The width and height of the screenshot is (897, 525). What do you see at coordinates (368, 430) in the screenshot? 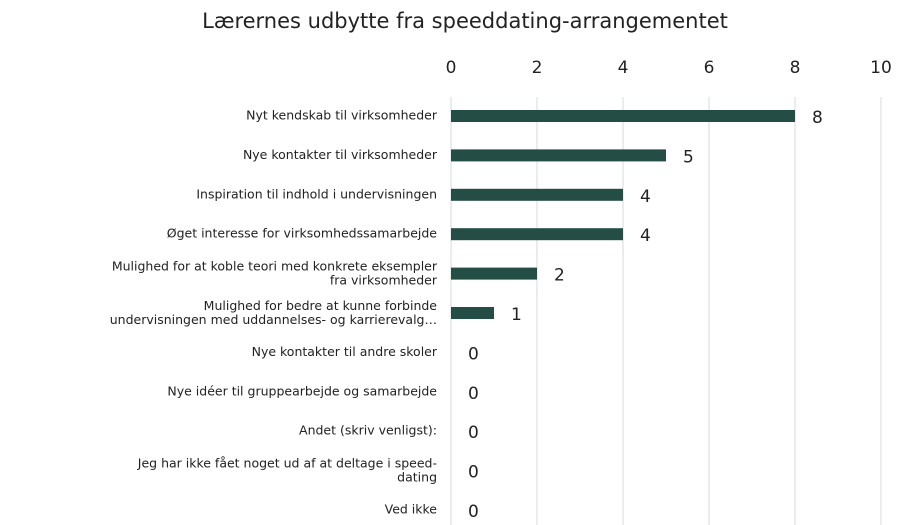
I see `category-label: Andet (skriv venligst):` at bounding box center [368, 430].